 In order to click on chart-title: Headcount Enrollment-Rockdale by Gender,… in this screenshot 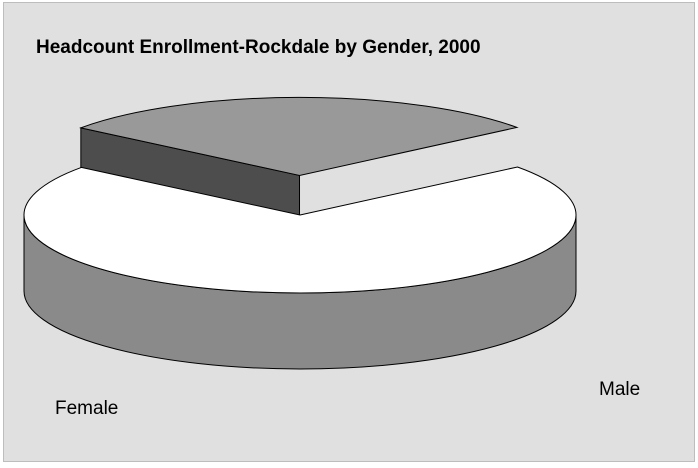, I will do `click(258, 47)`.